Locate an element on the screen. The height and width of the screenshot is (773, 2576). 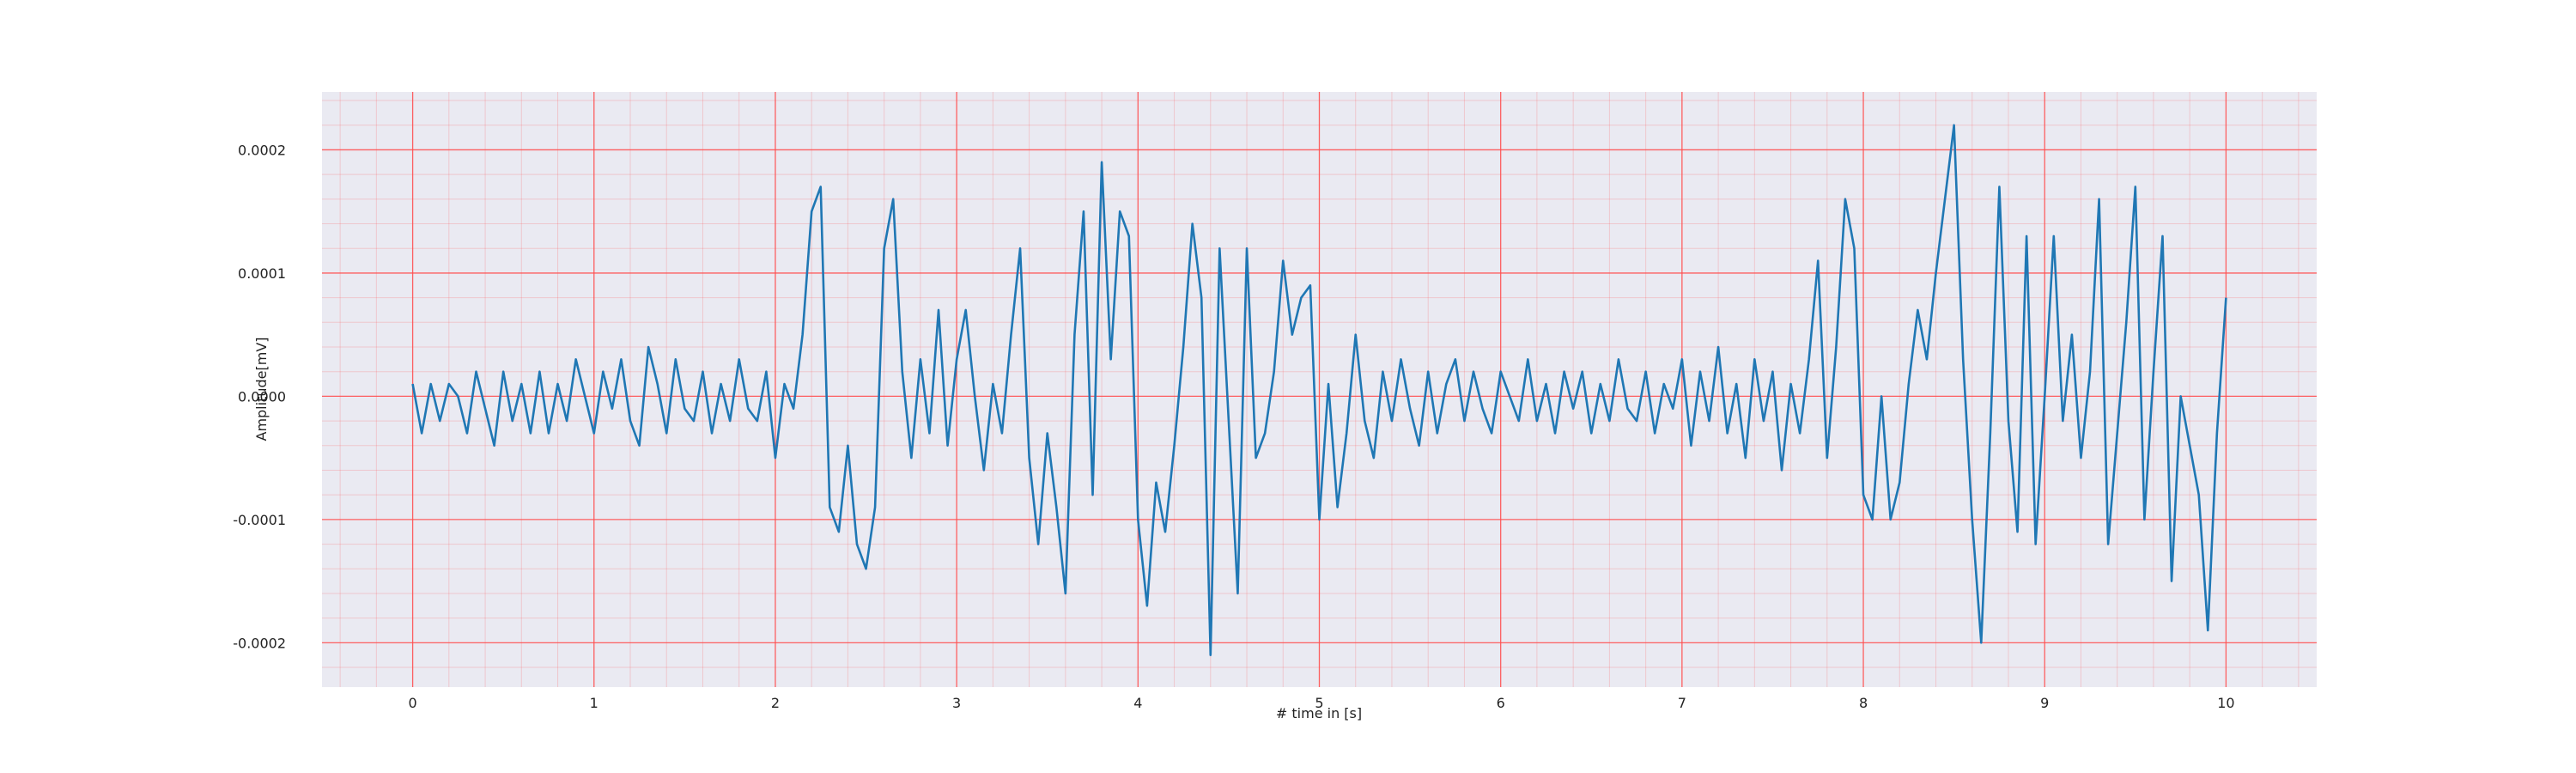
y-tick-label: 0.0000 is located at coordinates (262, 396).